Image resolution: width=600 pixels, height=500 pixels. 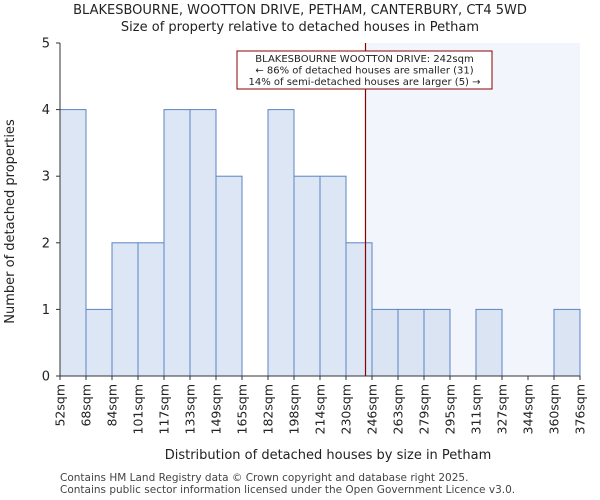 I want to click on x-tick-label: 68sqm, so click(x=86, y=405).